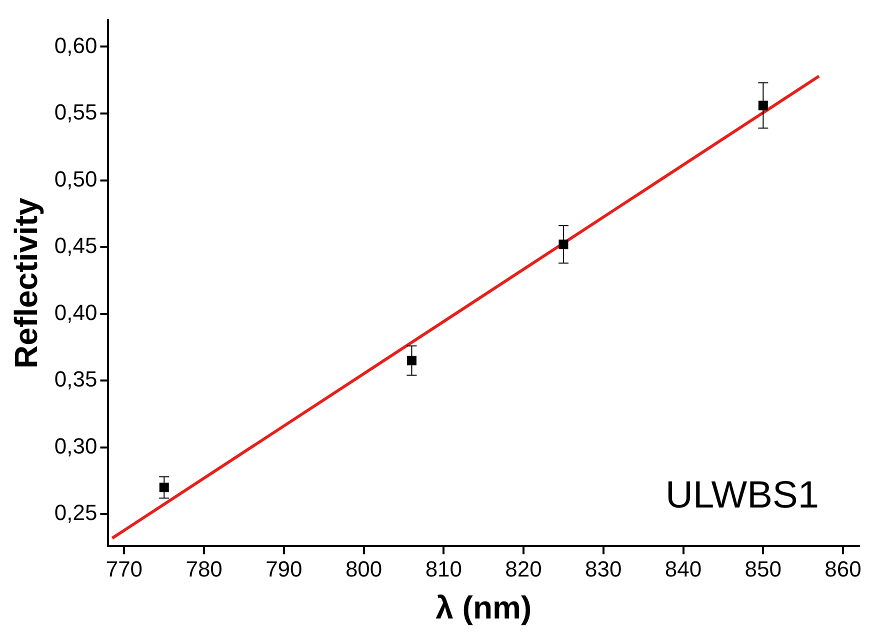 The width and height of the screenshot is (879, 638). What do you see at coordinates (284, 569) in the screenshot?
I see `x-tick-label: 790` at bounding box center [284, 569].